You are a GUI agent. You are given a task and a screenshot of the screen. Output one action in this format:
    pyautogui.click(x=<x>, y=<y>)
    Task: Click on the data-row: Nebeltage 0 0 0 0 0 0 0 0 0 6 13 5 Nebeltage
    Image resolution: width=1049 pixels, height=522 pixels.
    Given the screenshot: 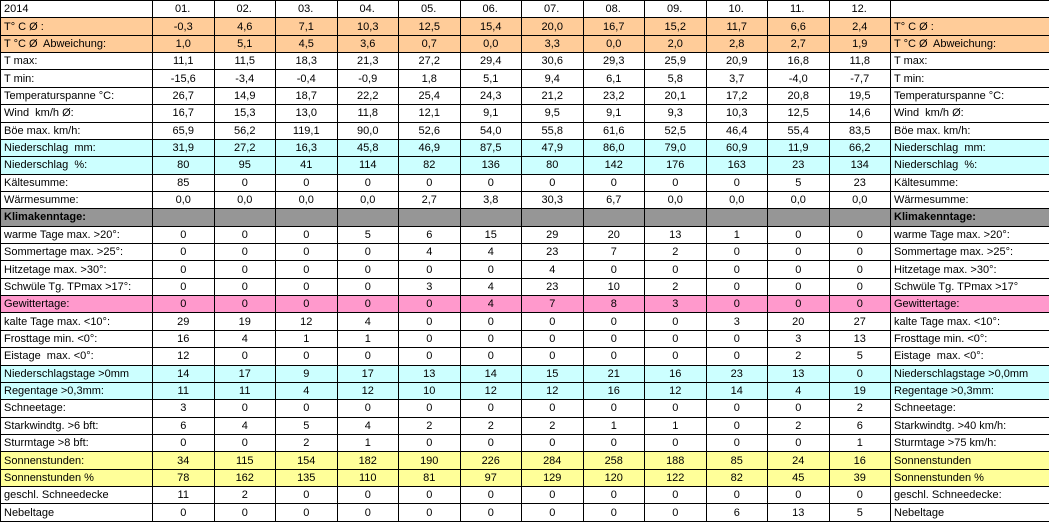 What is the action you would take?
    pyautogui.click(x=524, y=512)
    